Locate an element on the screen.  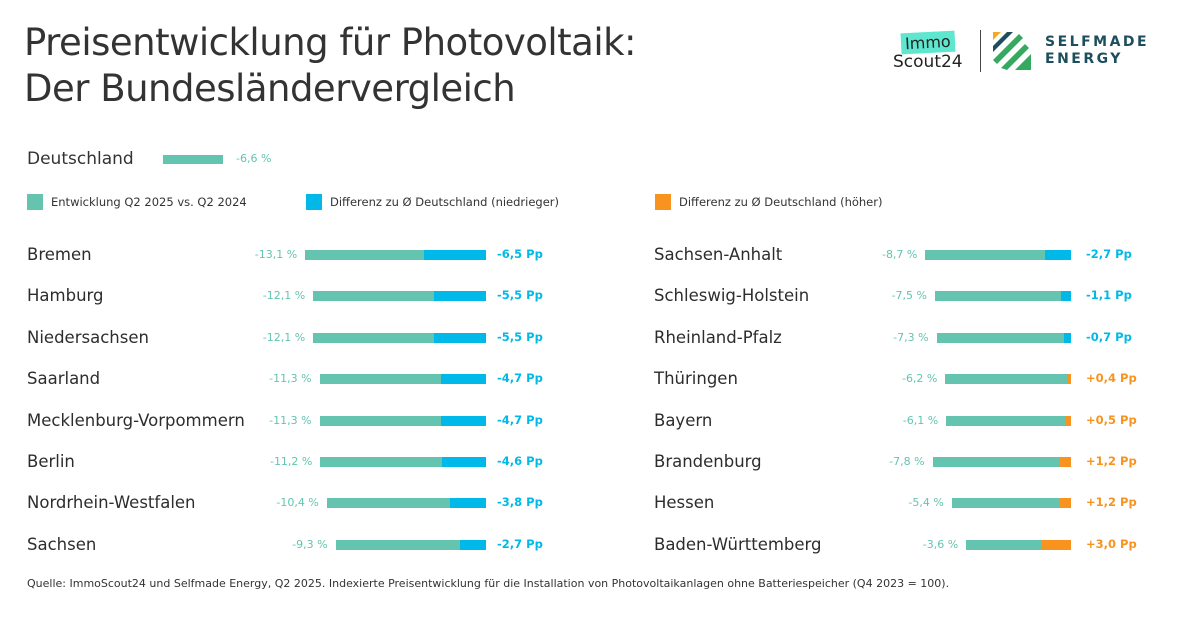
state-row: Hessen -5,4 % +1,2 Pp is located at coordinates (917, 503).